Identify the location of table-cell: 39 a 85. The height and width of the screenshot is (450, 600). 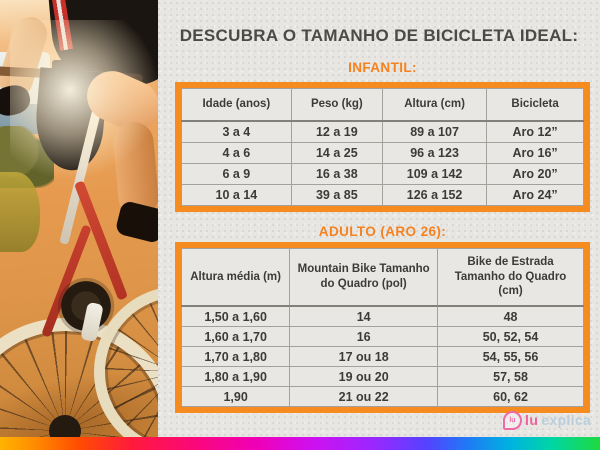
(336, 195).